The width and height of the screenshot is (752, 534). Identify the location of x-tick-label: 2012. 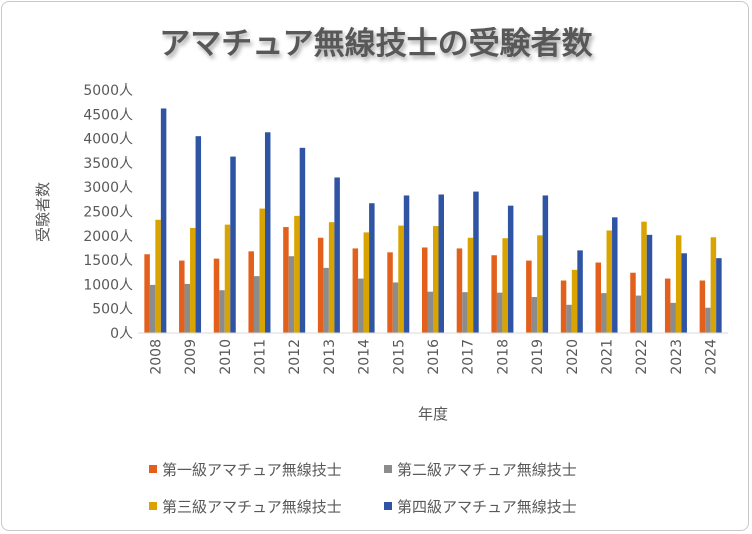
(295, 357).